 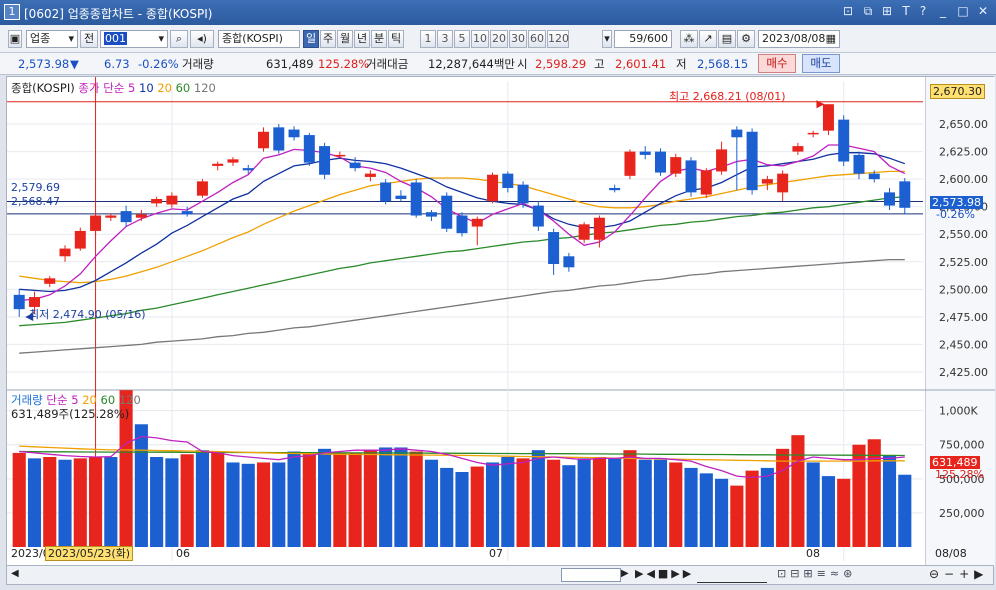 What do you see at coordinates (500, 575) in the screenshot?
I see `scroll-bar: ◀ ▶ ▶◀■▶▶ ⊡⊟⊞≡≈⊛ ⊖−+▶` at bounding box center [500, 575].